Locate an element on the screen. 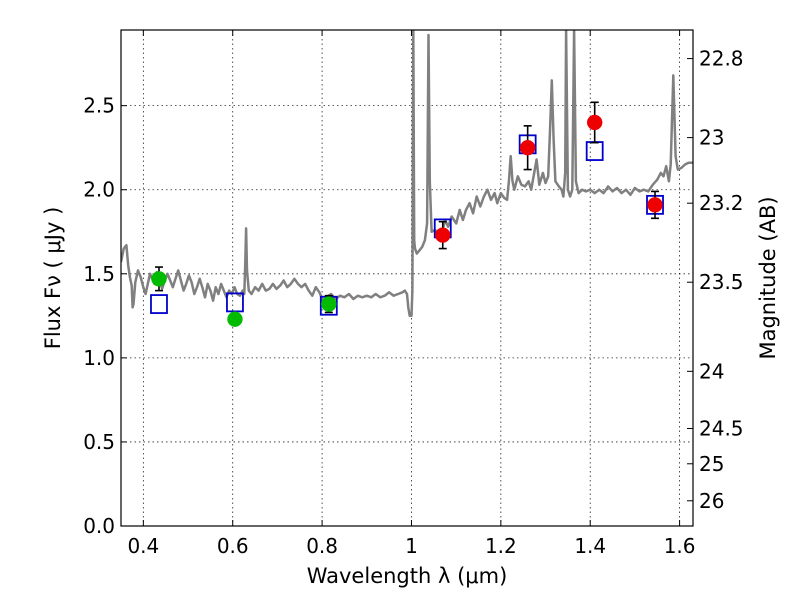  y-tick-label: 2.5 is located at coordinates (99, 106).